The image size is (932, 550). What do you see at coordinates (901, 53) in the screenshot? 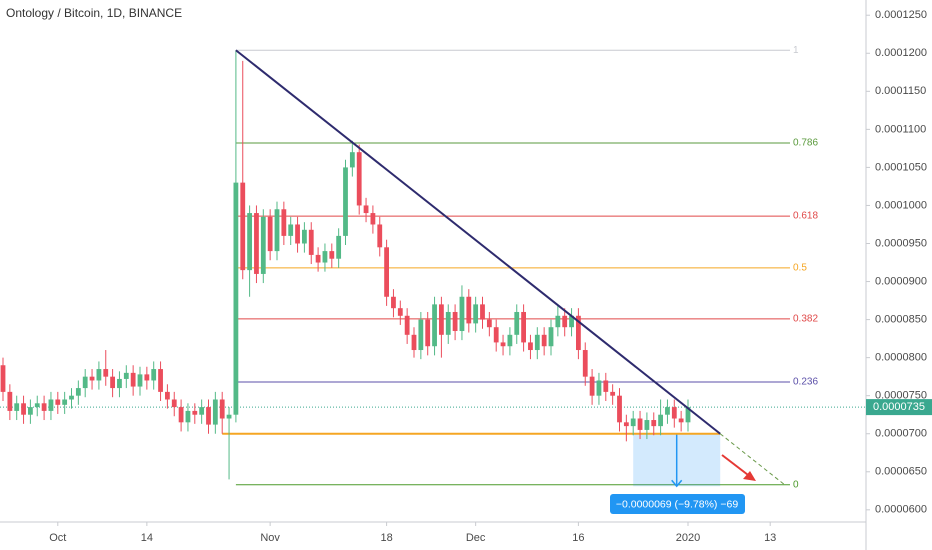
I see `y-tick-label: 0.0001200` at bounding box center [901, 53].